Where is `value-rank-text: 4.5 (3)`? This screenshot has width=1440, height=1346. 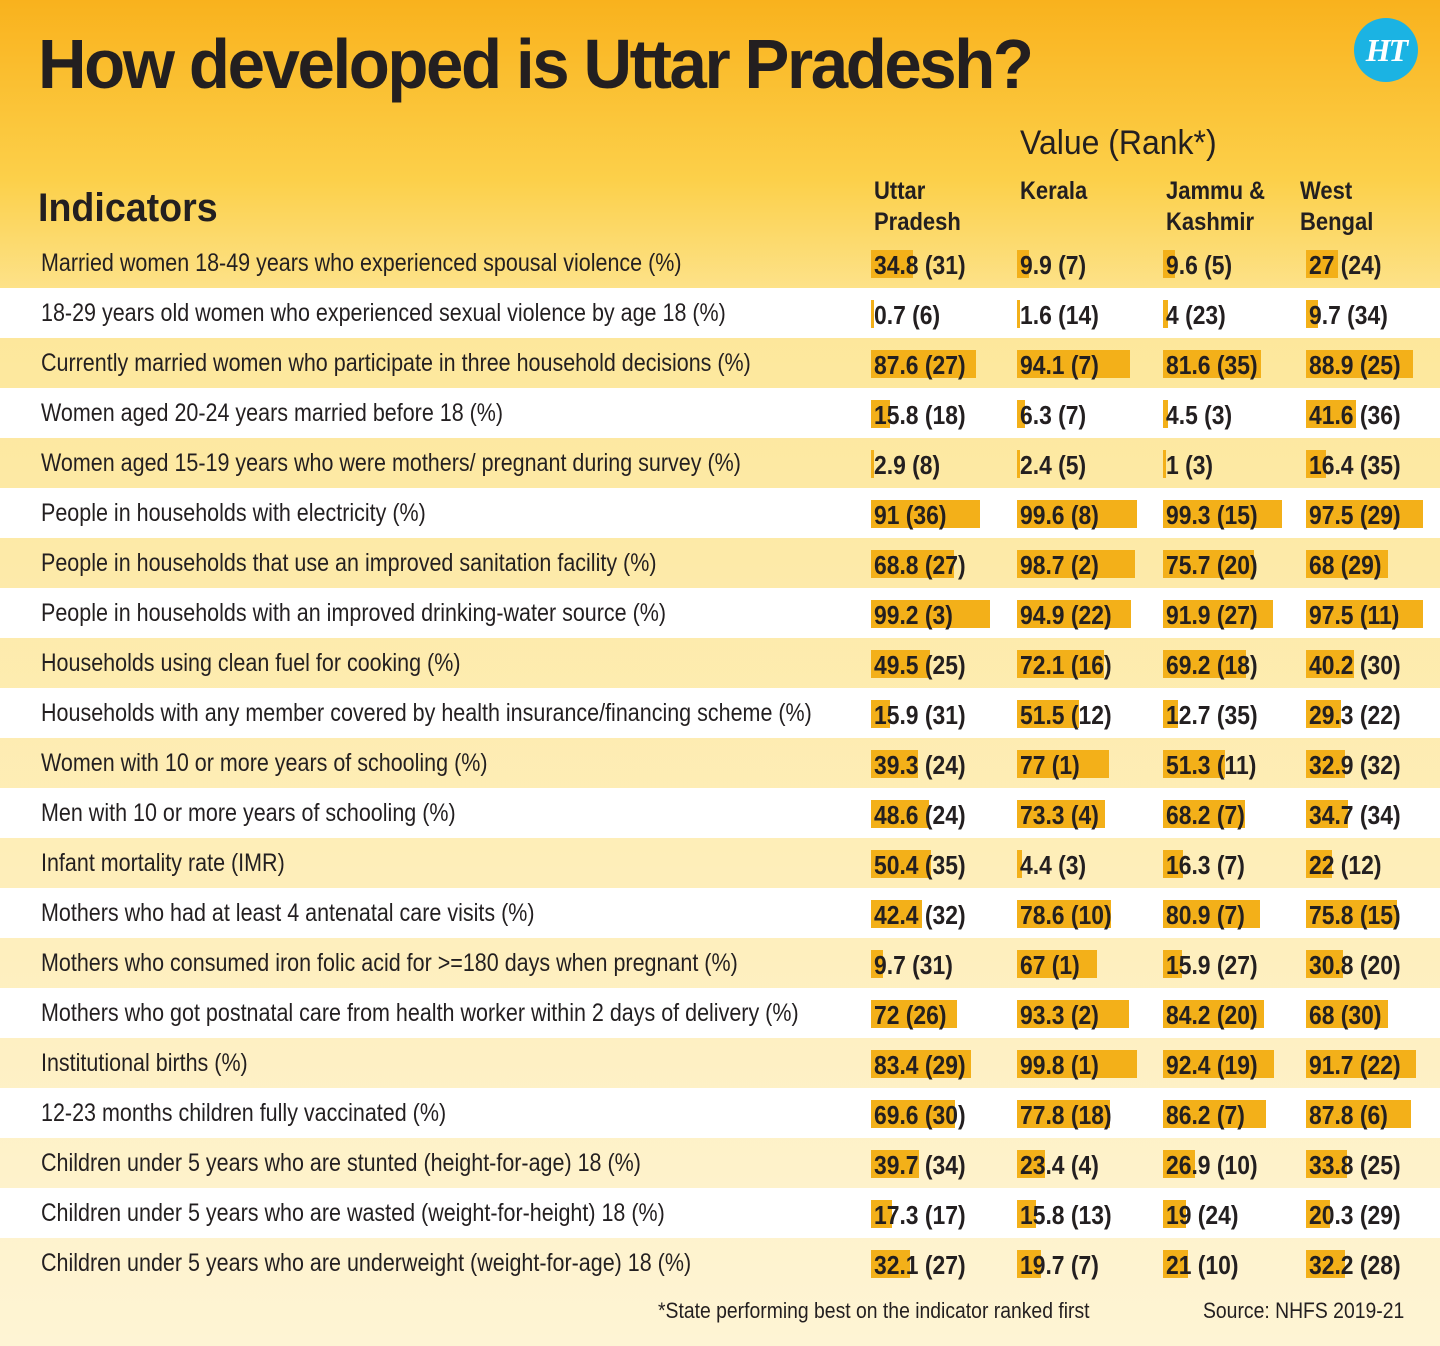
value-rank-text: 4.5 (3) is located at coordinates (1199, 415).